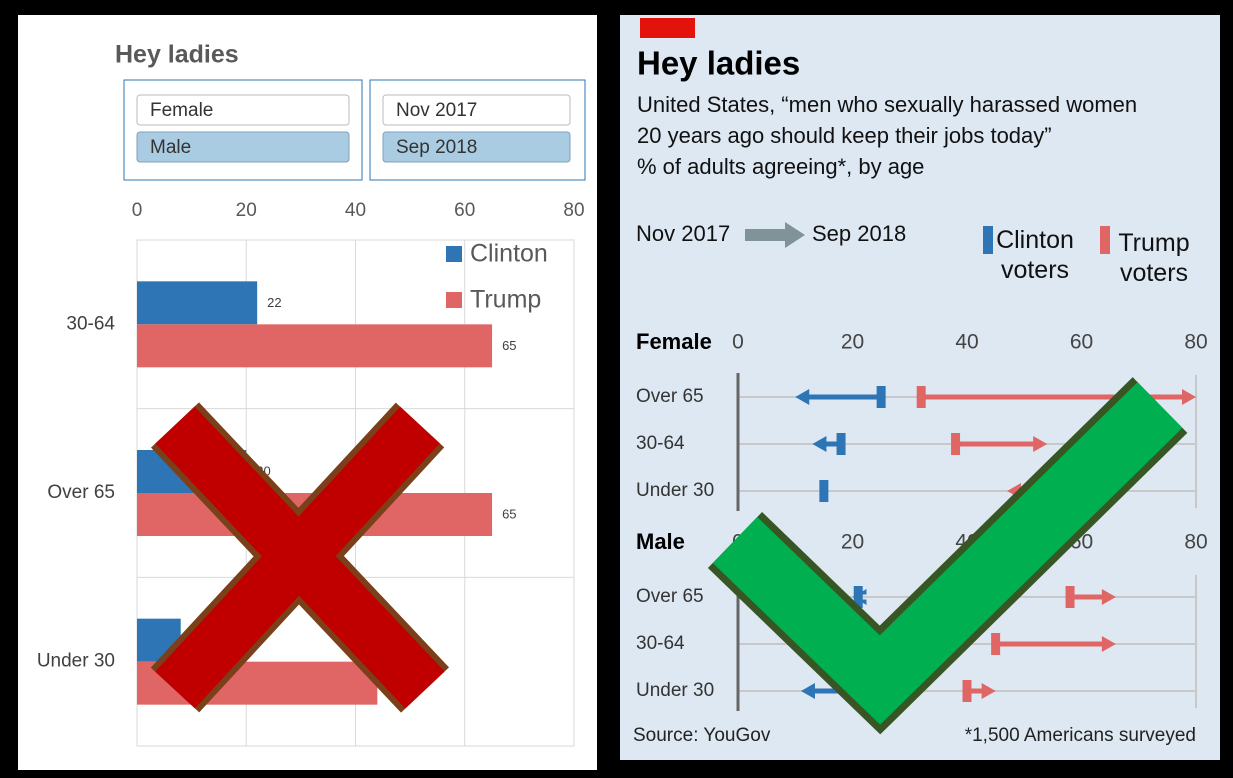 The height and width of the screenshot is (778, 1233). What do you see at coordinates (505, 300) in the screenshot?
I see `legend-label: Trump` at bounding box center [505, 300].